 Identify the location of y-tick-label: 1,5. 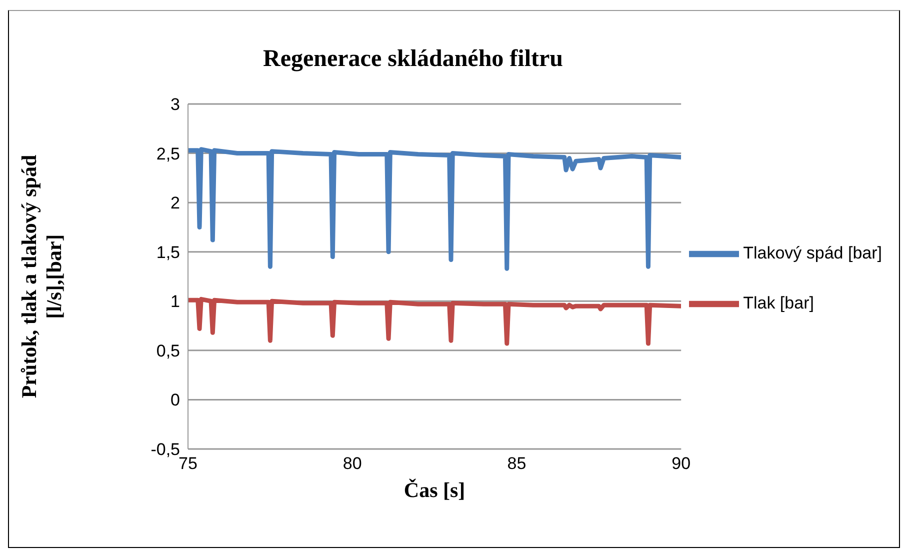
(168, 252).